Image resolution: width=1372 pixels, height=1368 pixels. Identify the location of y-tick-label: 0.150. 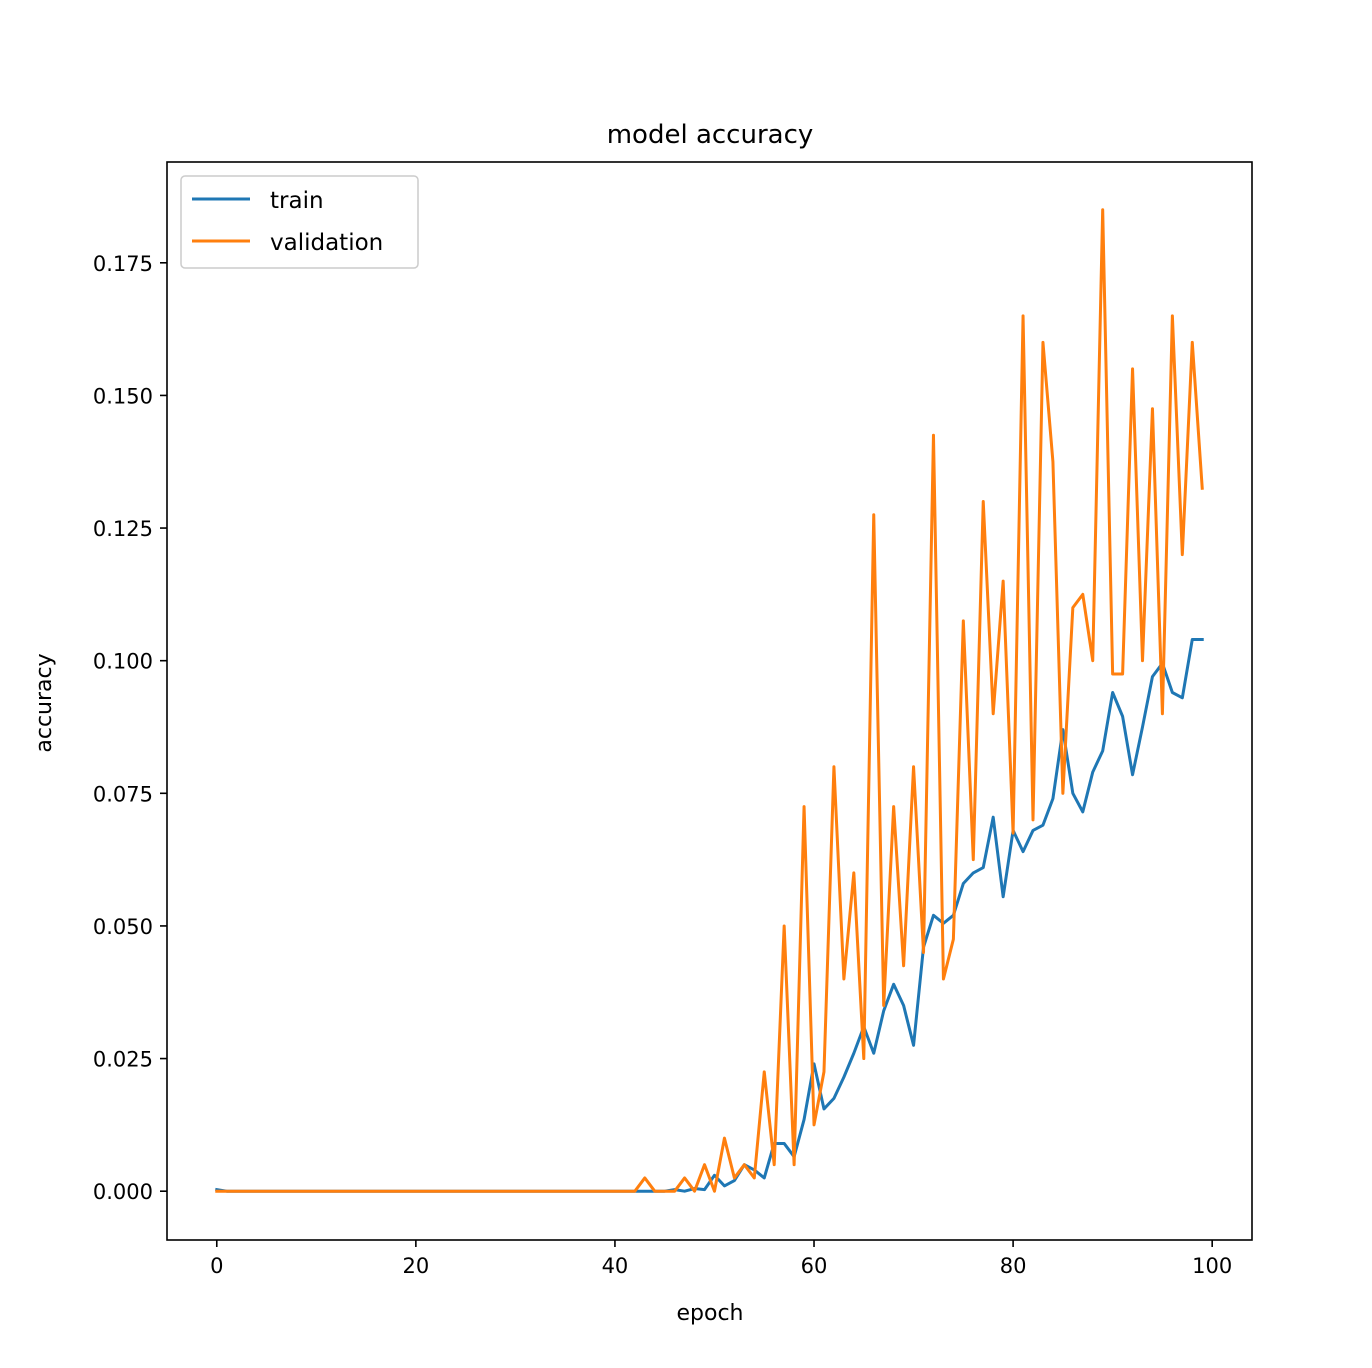
(123, 396).